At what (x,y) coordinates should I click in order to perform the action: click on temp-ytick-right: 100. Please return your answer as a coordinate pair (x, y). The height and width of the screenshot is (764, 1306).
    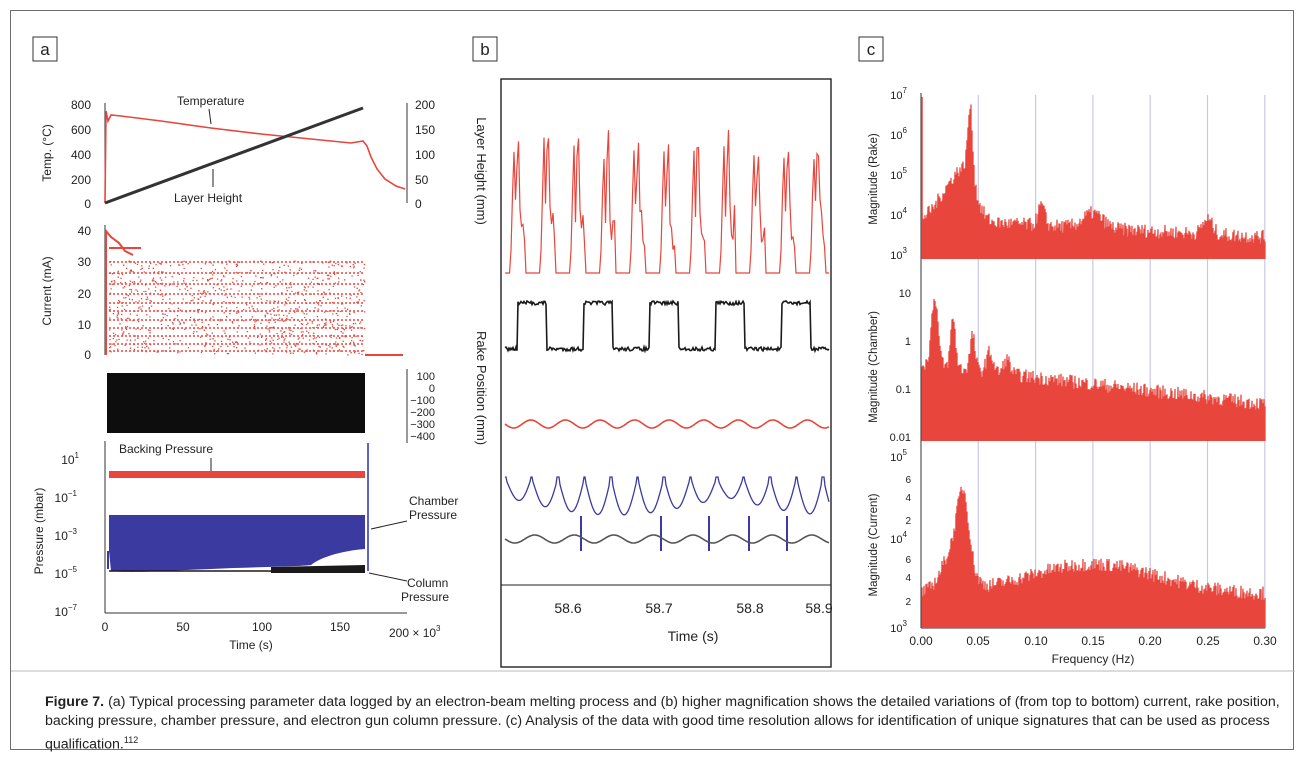
    Looking at the image, I should click on (425, 155).